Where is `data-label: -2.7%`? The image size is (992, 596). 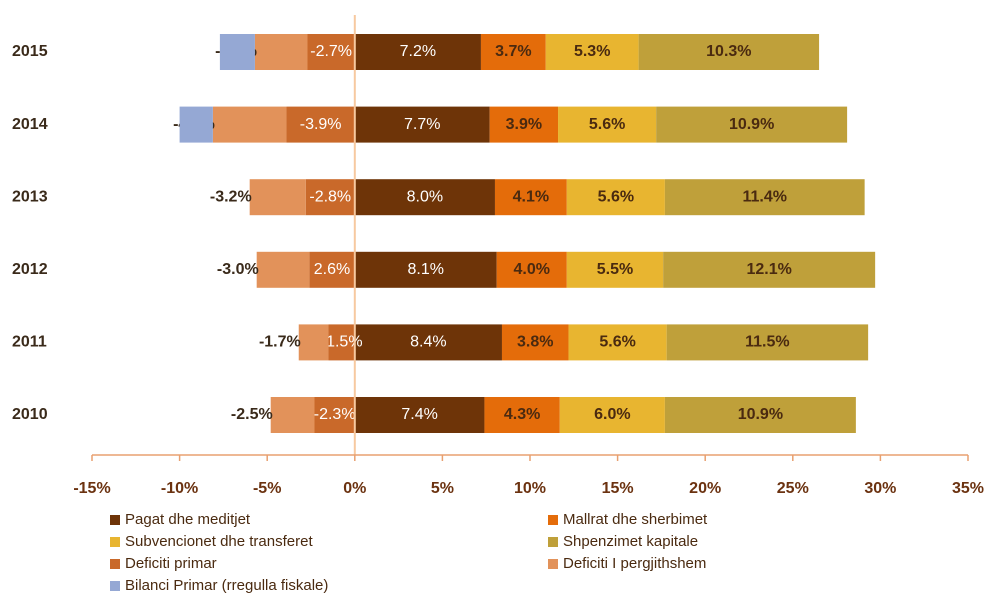
data-label: -2.7% is located at coordinates (331, 51).